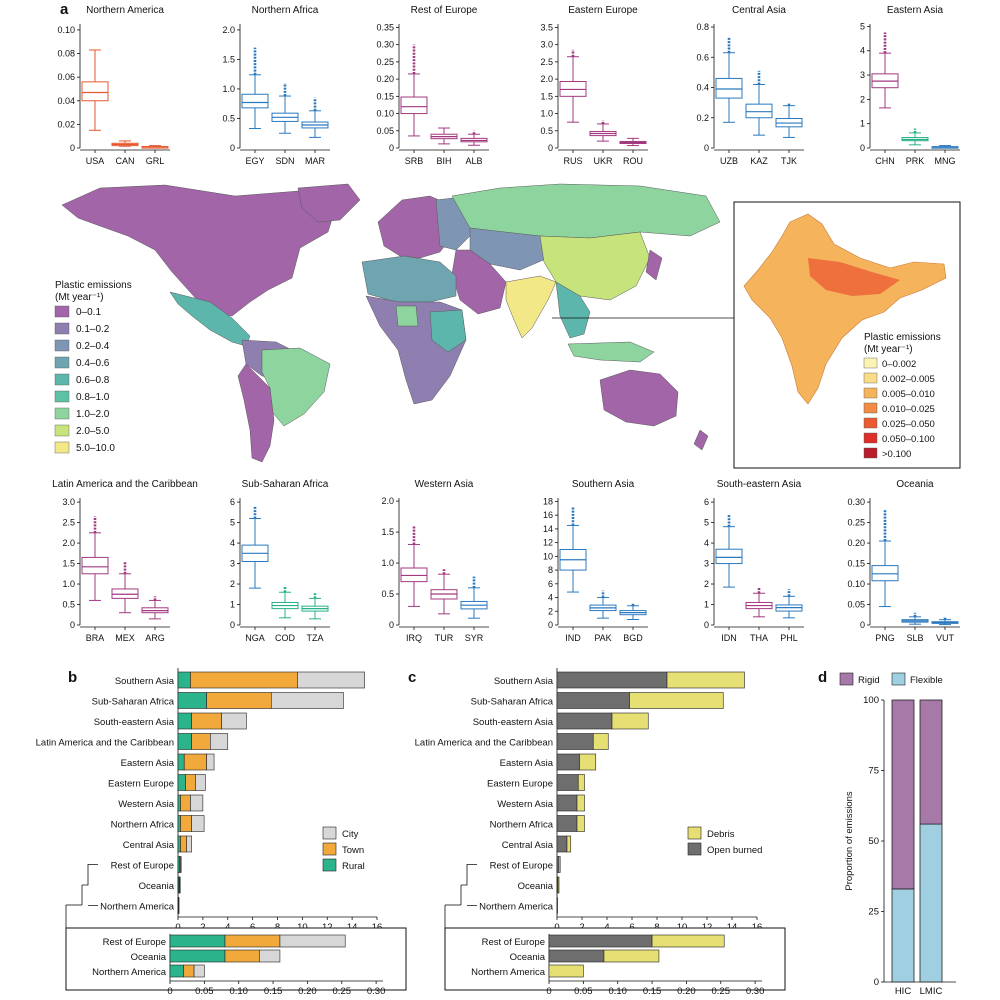 The width and height of the screenshot is (1000, 1000). I want to click on y-tick-label: 3, so click(706, 564).